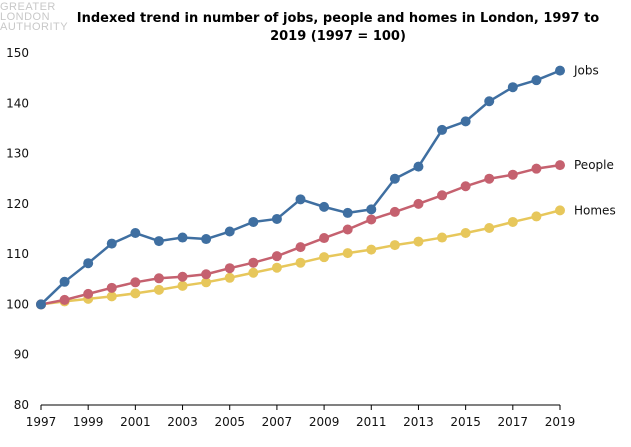  I want to click on series-label-jobs: Jobs, so click(586, 71).